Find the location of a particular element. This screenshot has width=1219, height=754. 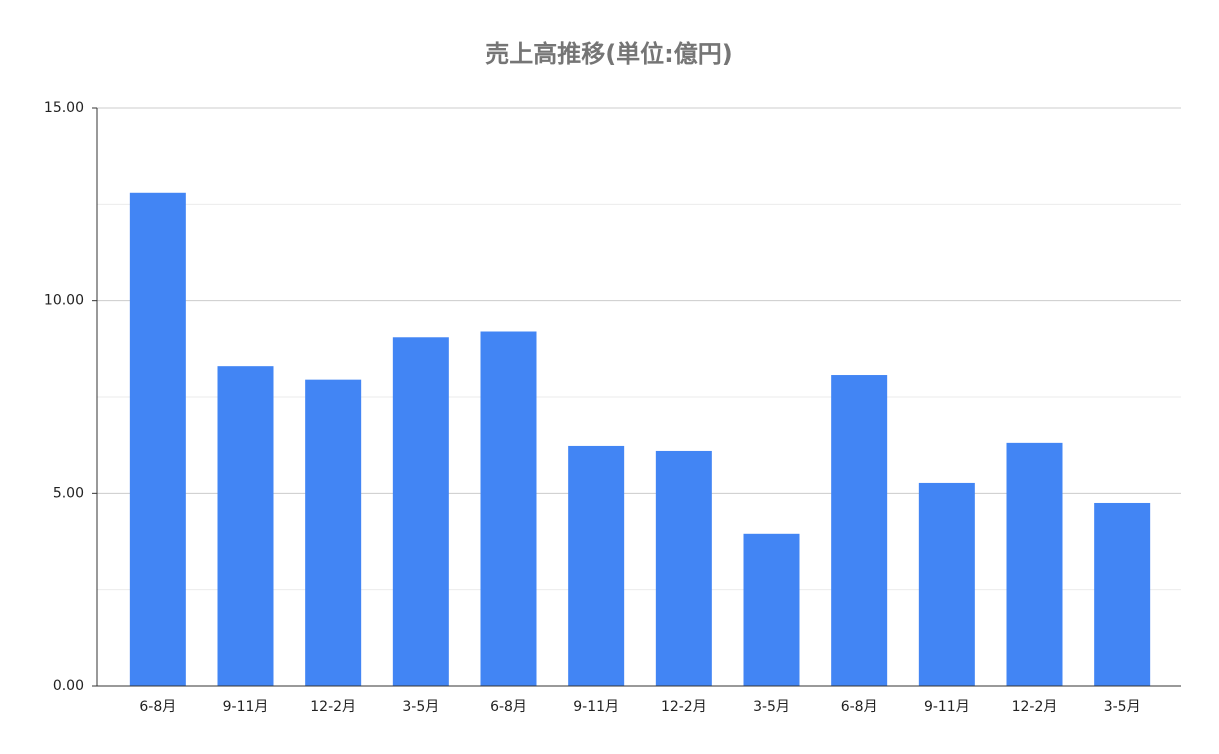

y-tick-label: 0.00 is located at coordinates (68, 686).